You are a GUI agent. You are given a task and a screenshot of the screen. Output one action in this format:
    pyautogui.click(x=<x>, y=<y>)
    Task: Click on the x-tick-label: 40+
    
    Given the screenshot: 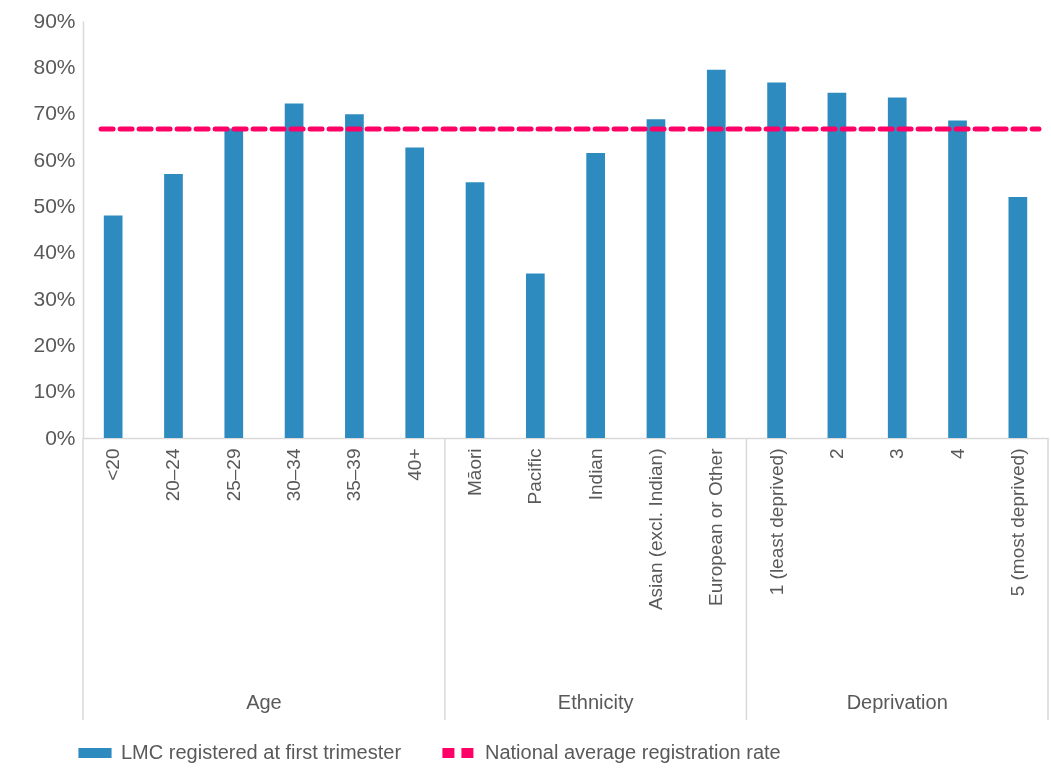 What is the action you would take?
    pyautogui.click(x=414, y=464)
    